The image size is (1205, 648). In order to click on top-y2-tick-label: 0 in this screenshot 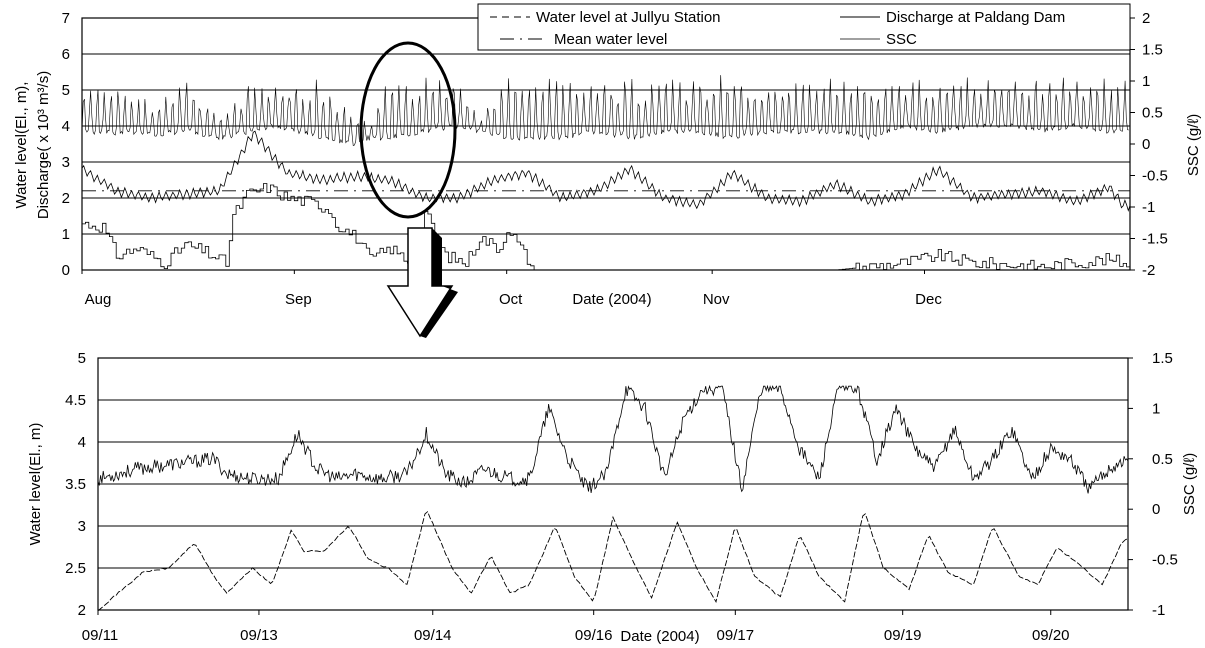, I will do `click(1146, 144)`.